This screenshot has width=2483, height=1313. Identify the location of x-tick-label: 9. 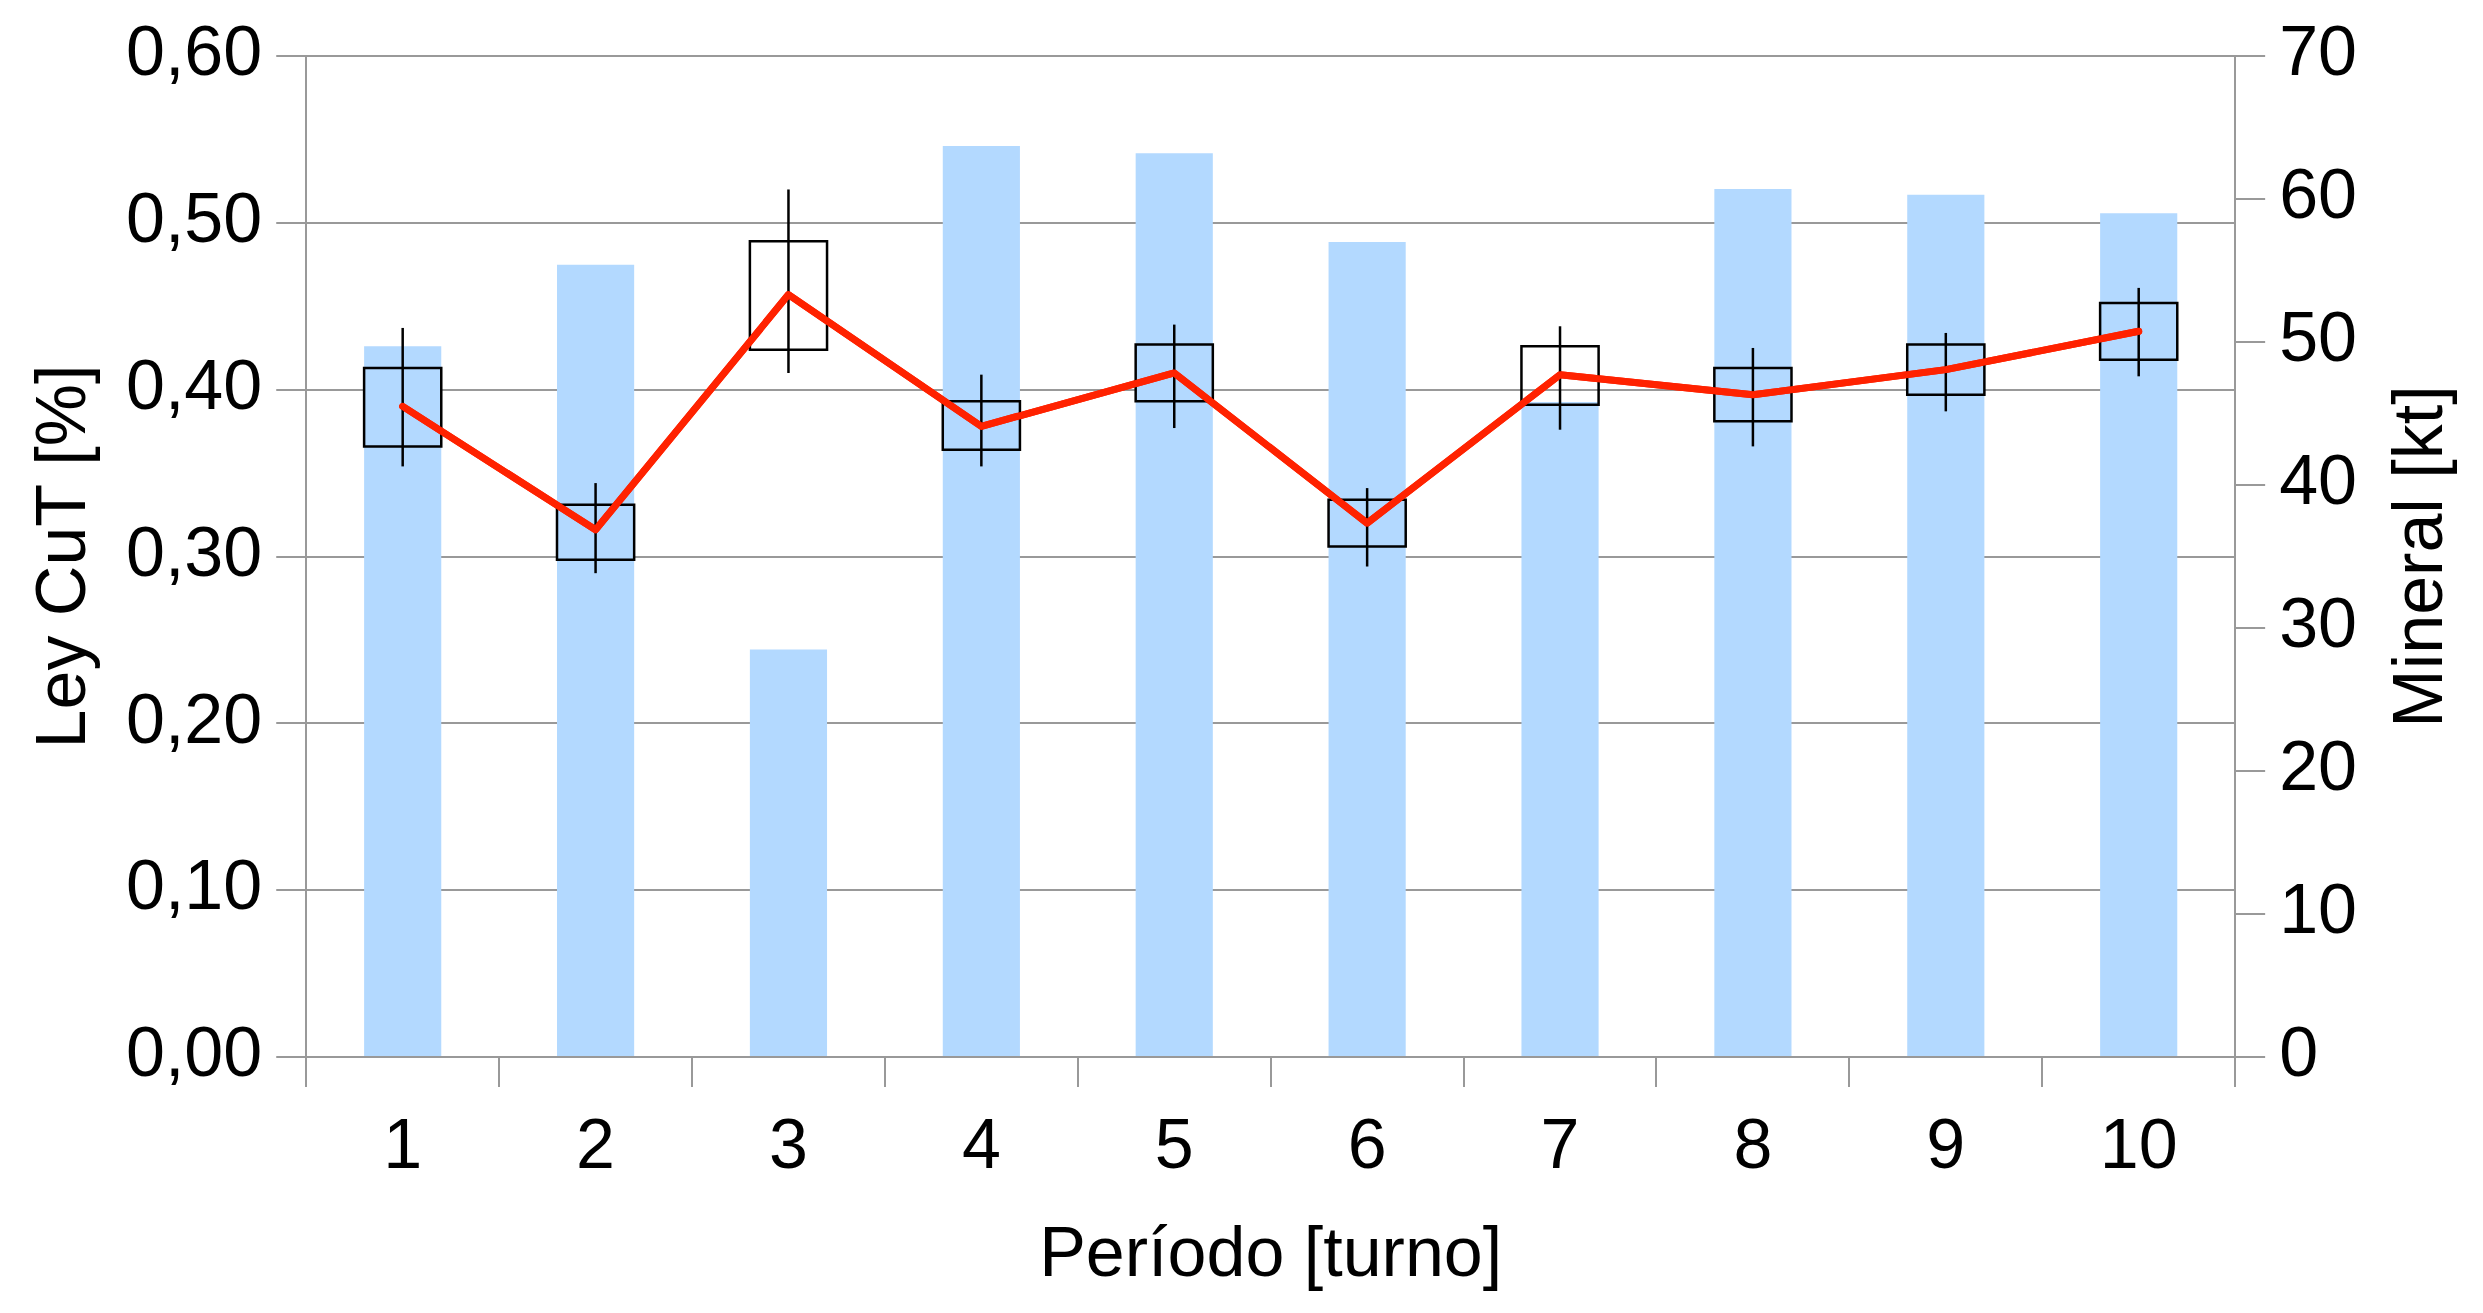
(1946, 1144).